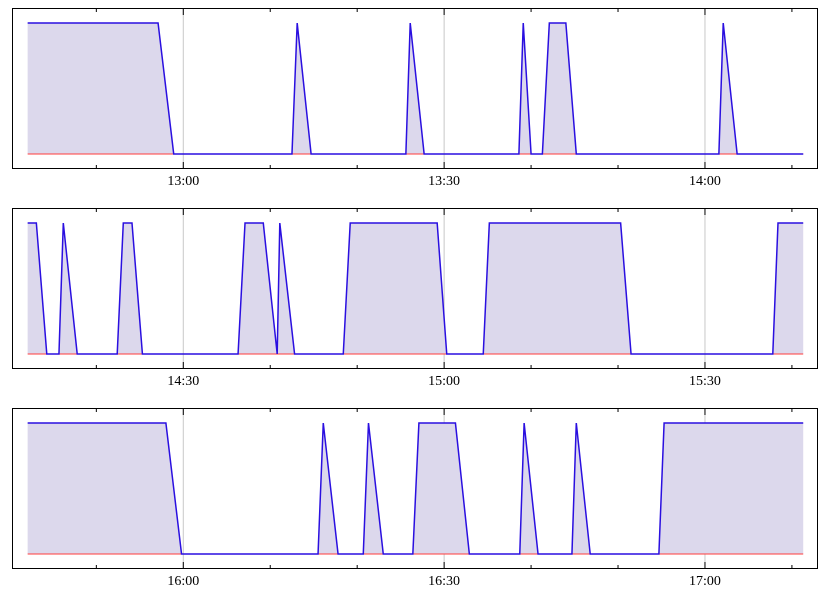  What do you see at coordinates (705, 581) in the screenshot?
I see `x-tick-label: 17:00` at bounding box center [705, 581].